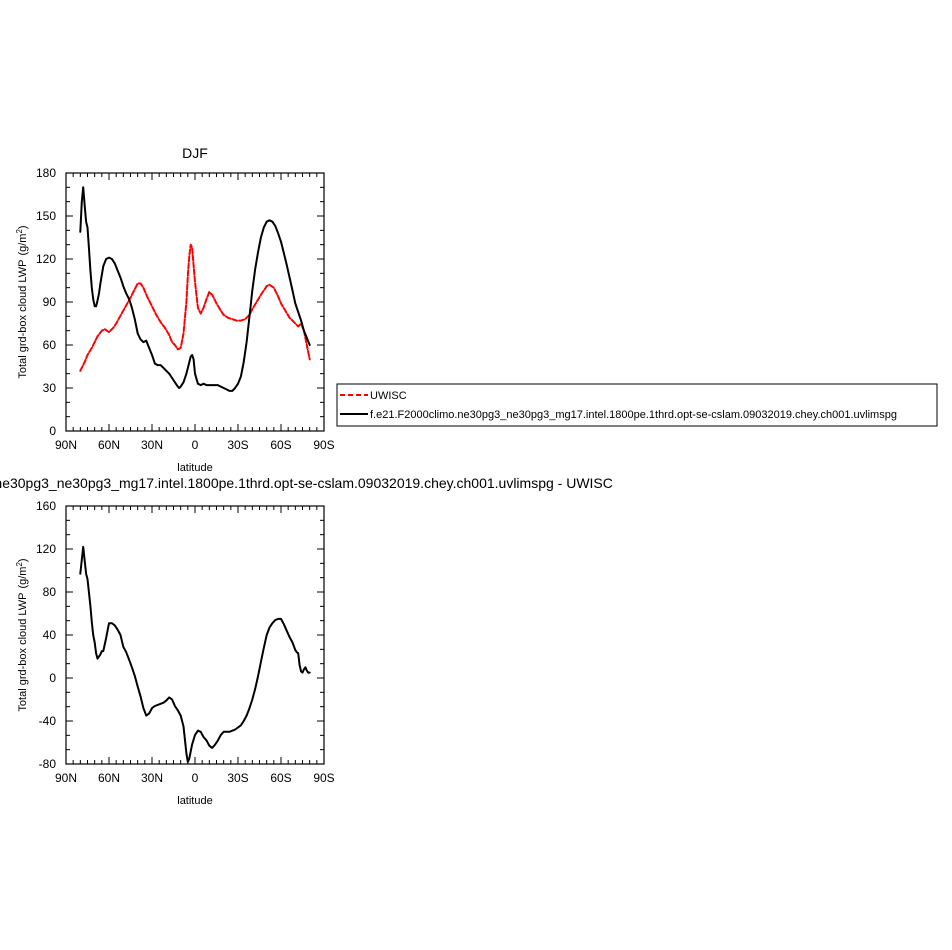 This screenshot has height=950, width=952. What do you see at coordinates (195, 778) in the screenshot?
I see `bottom-x-tick-label: 0` at bounding box center [195, 778].